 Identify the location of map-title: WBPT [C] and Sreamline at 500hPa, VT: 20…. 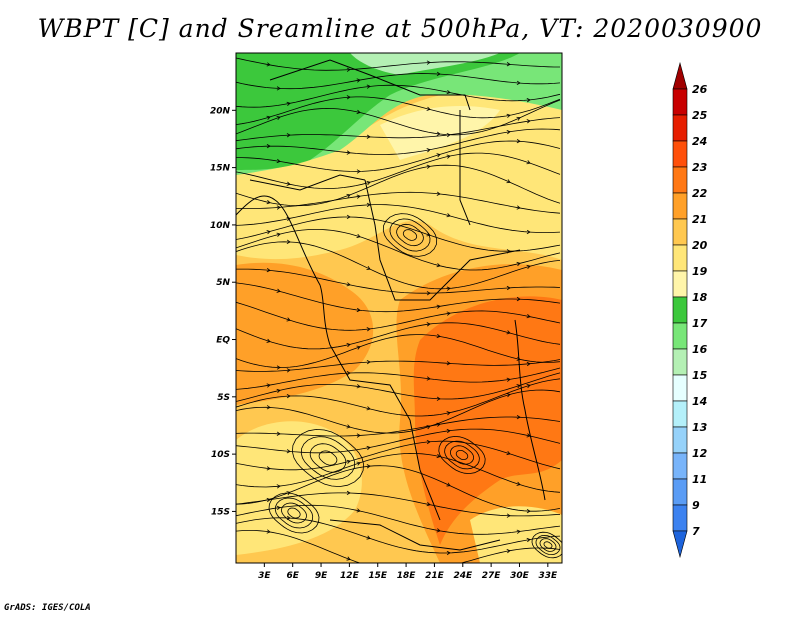
(400, 28).